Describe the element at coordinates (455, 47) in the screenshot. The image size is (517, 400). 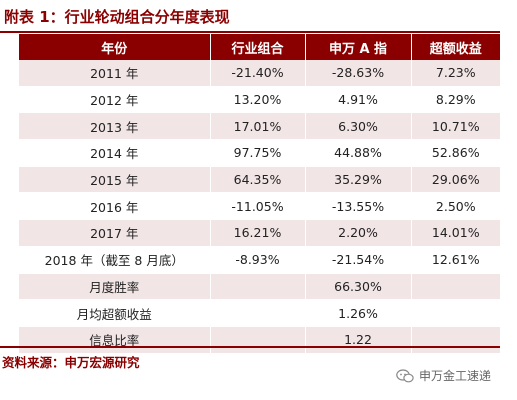
I see `column-header-excess: 超额收益` at that location.